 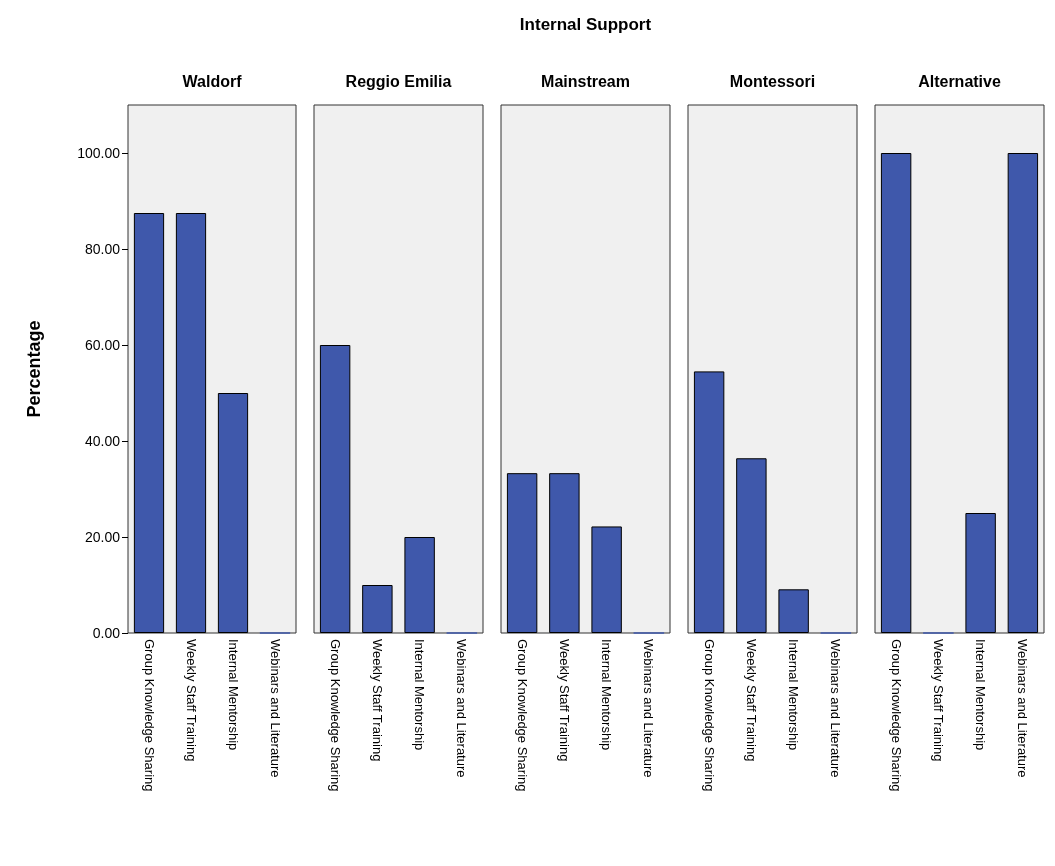 I want to click on y-tick-label: 100.00, so click(x=99, y=153).